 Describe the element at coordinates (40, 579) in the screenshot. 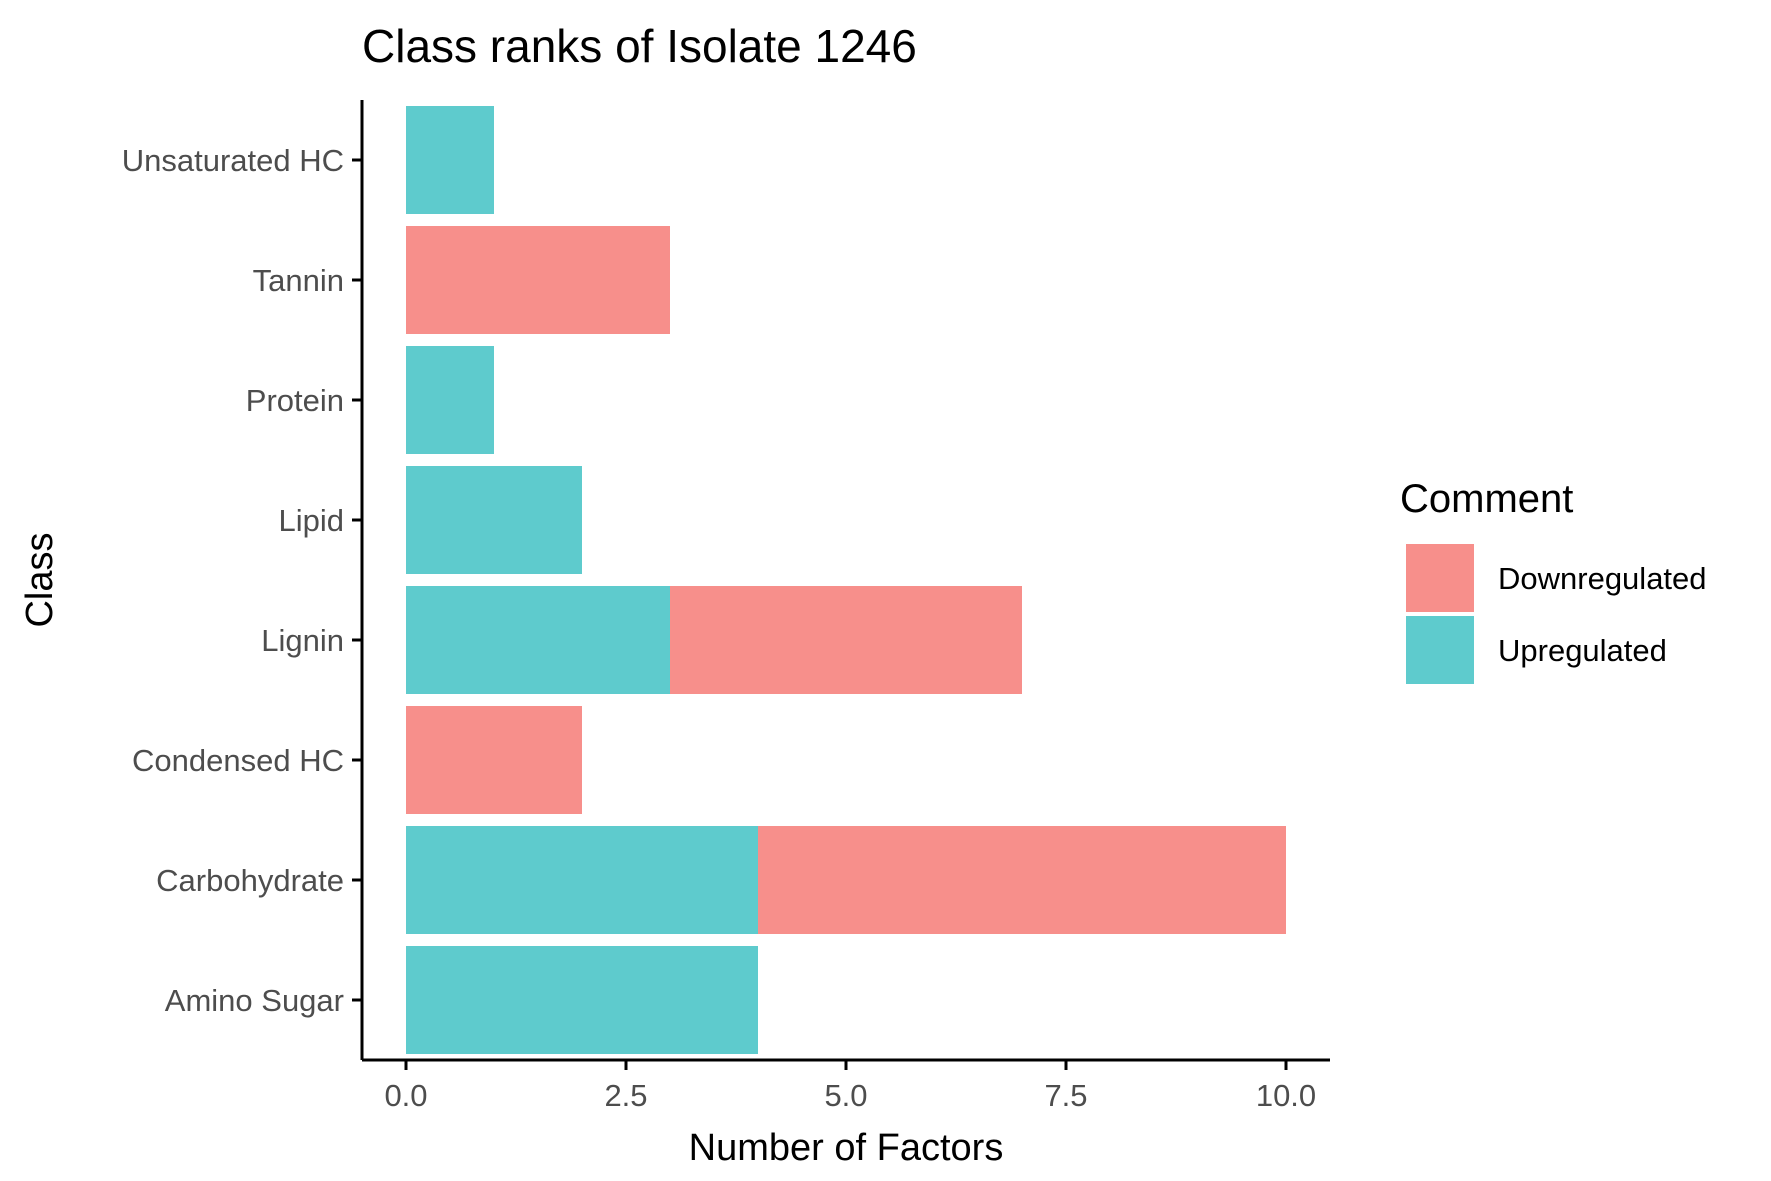

I see `y-axis-title: Class` at that location.